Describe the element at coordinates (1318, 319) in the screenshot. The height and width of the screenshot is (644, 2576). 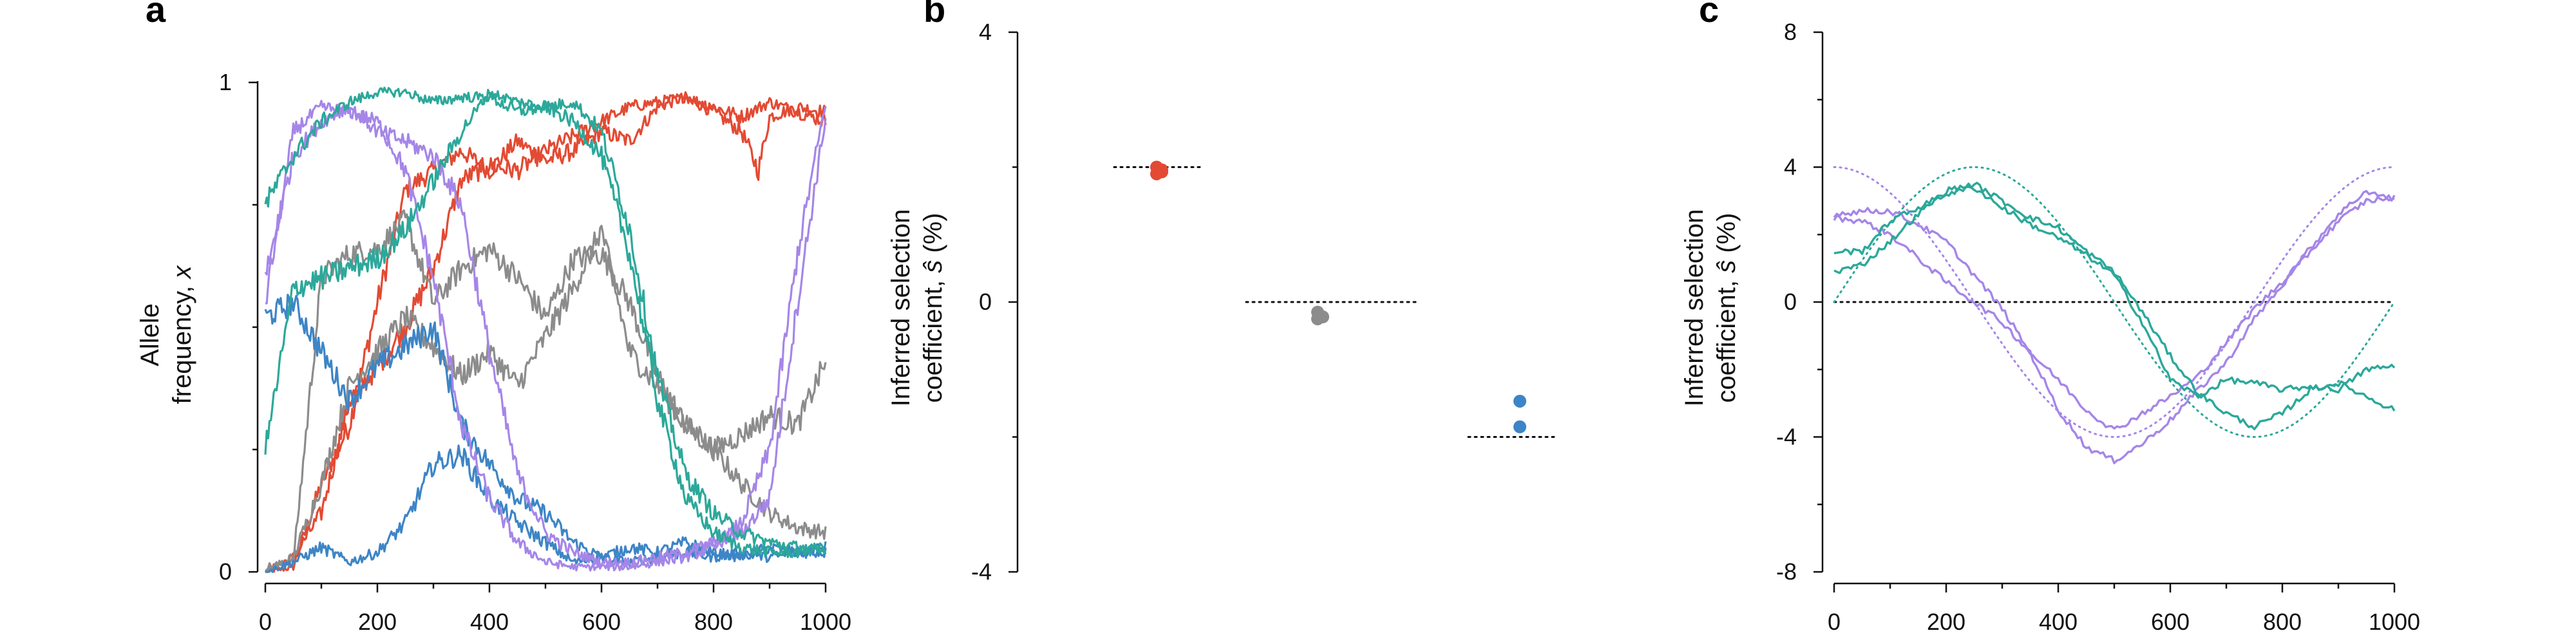
I see `panel-b-point-gray` at that location.